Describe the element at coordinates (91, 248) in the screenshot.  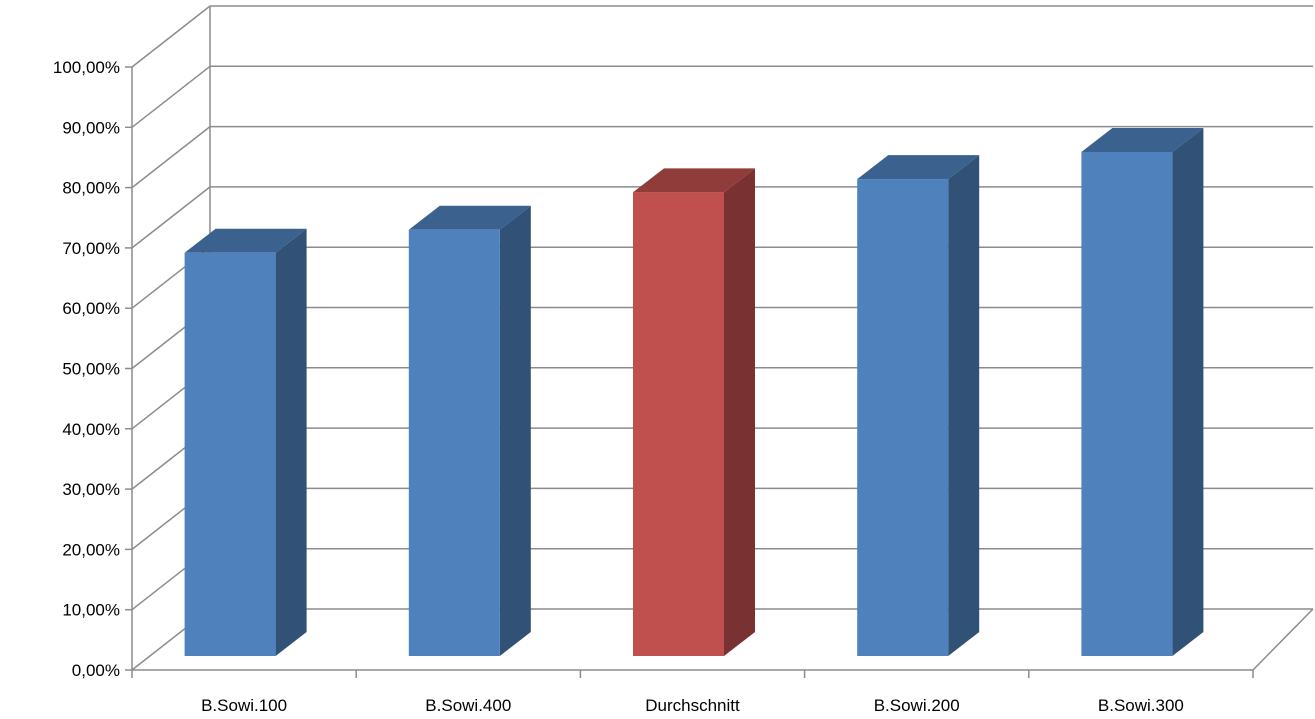
I see `y-tick-label: 70,00%` at that location.